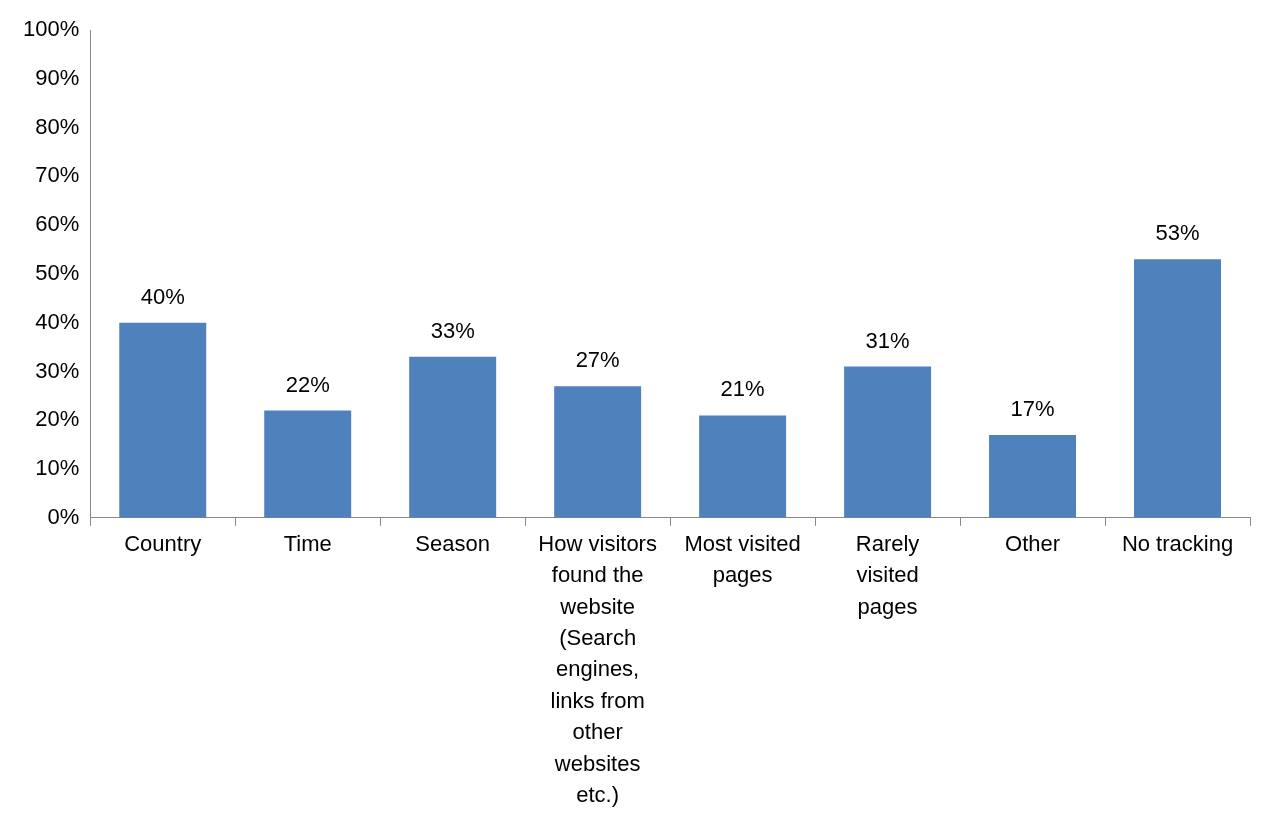  Describe the element at coordinates (57, 175) in the screenshot. I see `y-tick-label: 70%` at that location.